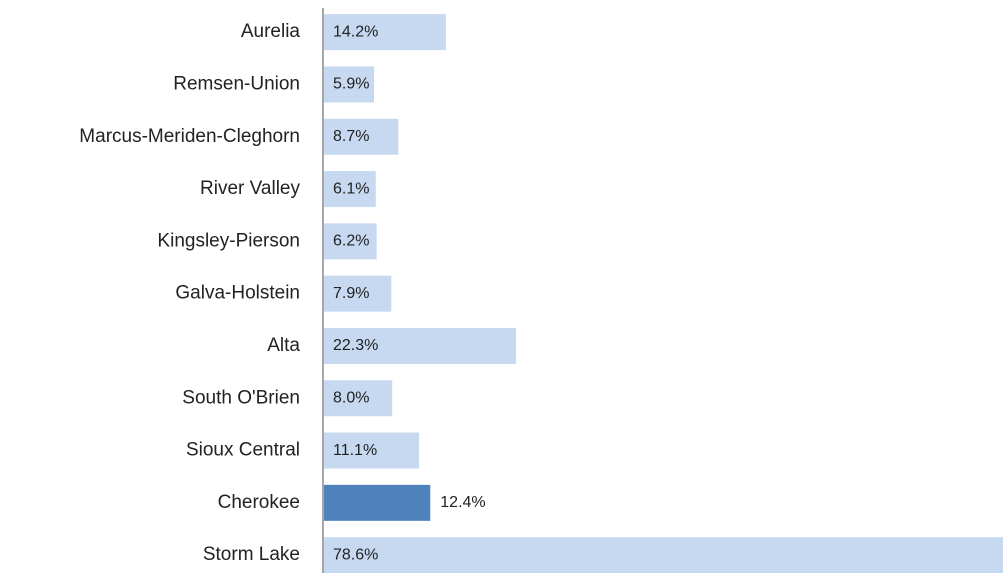  I want to click on value-label: 5.9%, so click(351, 84).